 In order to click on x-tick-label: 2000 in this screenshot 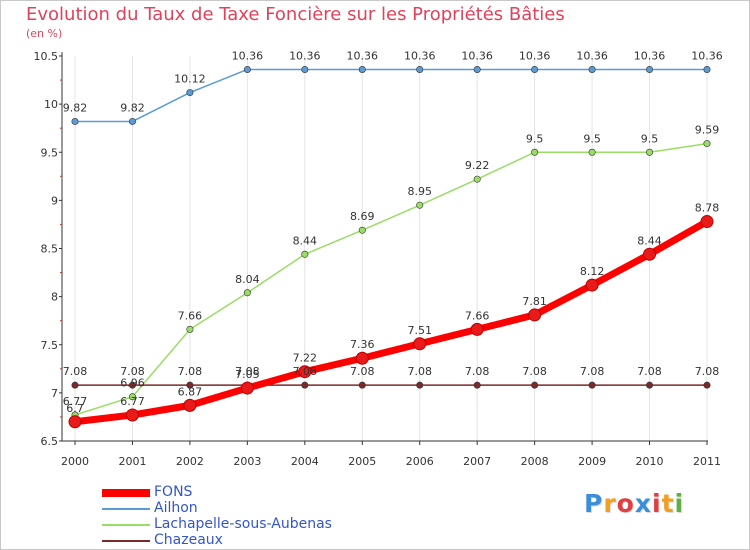, I will do `click(75, 461)`.